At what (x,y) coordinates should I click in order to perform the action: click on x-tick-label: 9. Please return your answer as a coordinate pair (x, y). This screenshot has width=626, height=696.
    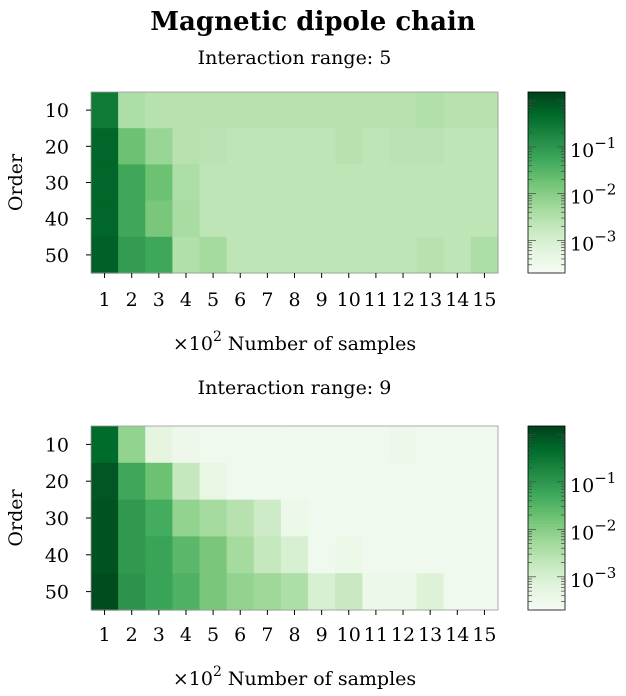
    Looking at the image, I should click on (322, 300).